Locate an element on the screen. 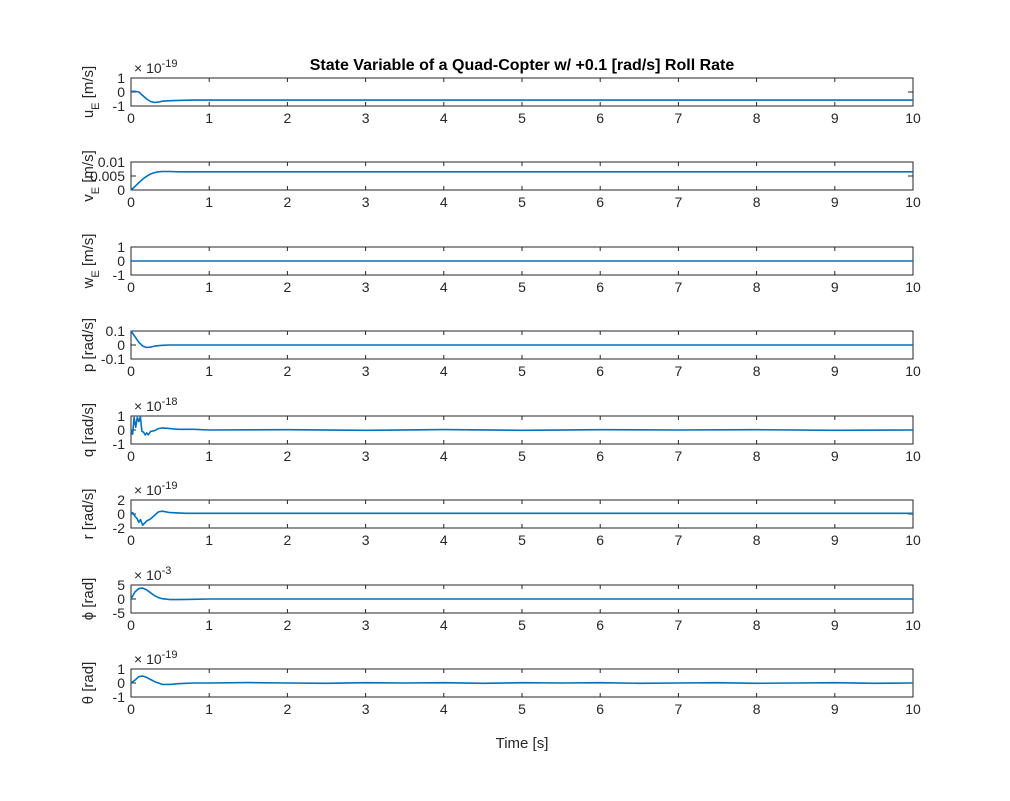 The width and height of the screenshot is (1010, 801). y-axis-label: vE [m/s] is located at coordinates (91, 176).